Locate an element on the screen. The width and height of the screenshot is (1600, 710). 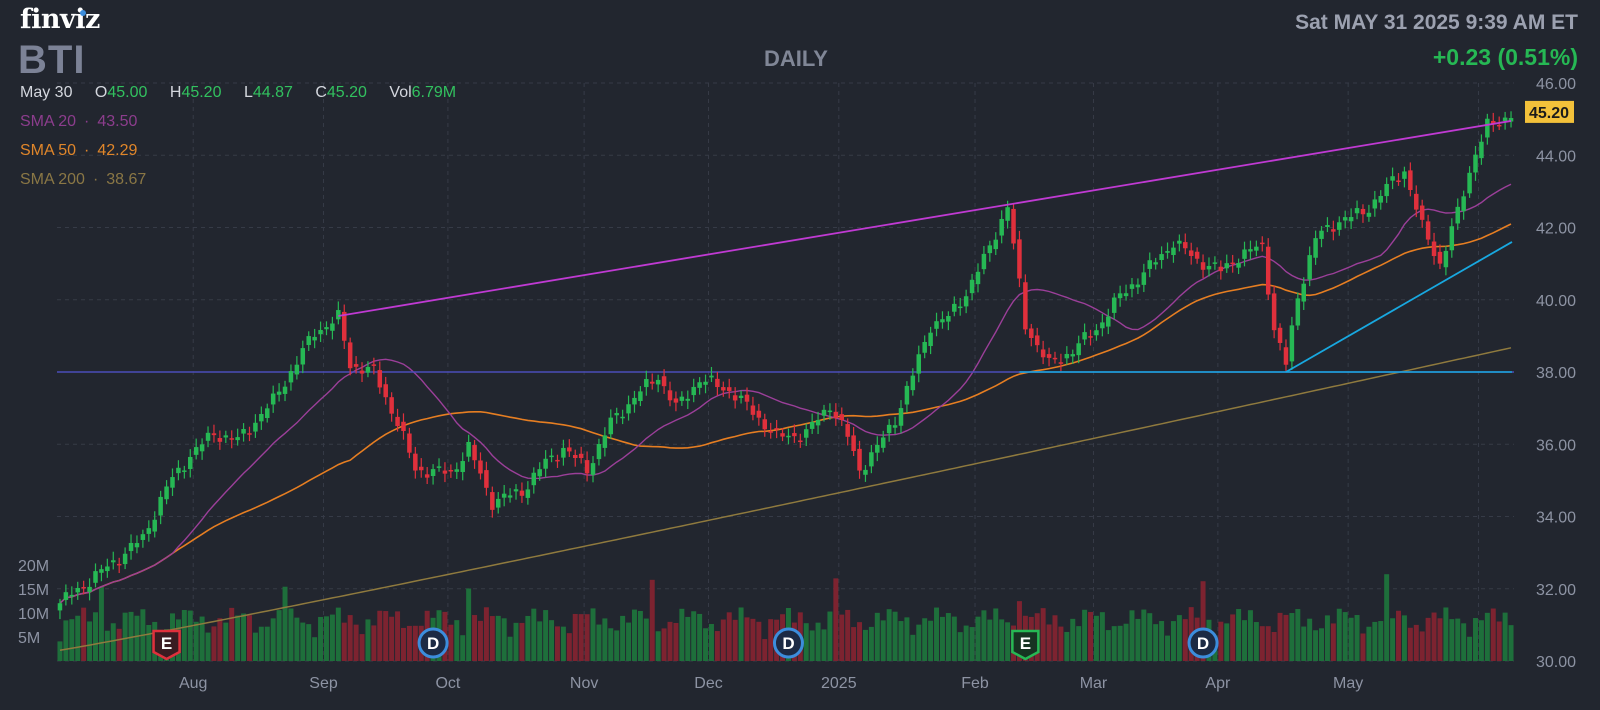
volume-tick-label: 20M is located at coordinates (33, 566).